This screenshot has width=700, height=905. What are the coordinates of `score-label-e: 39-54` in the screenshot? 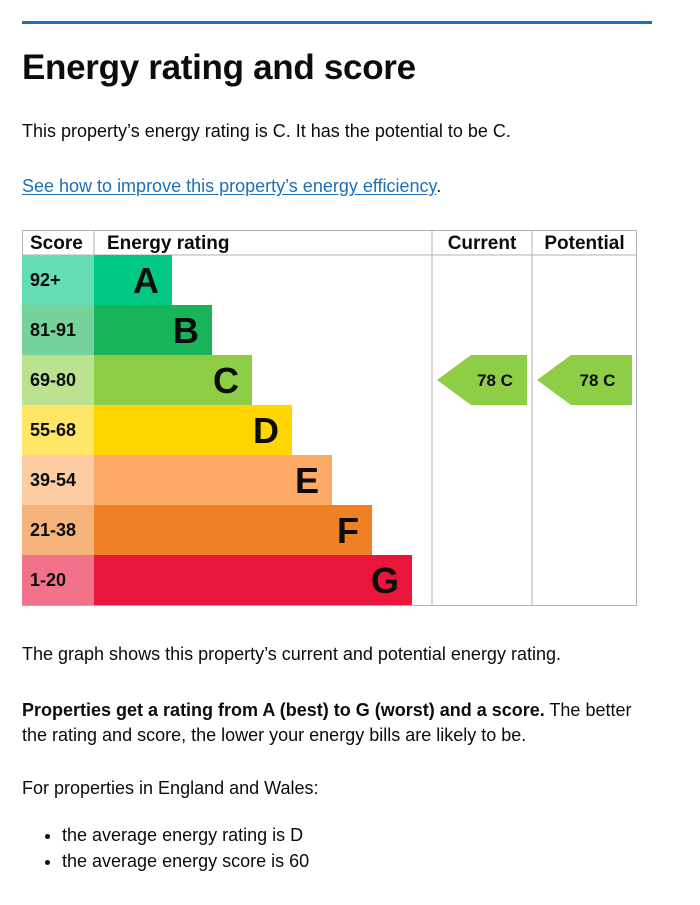 It's located at (53, 480).